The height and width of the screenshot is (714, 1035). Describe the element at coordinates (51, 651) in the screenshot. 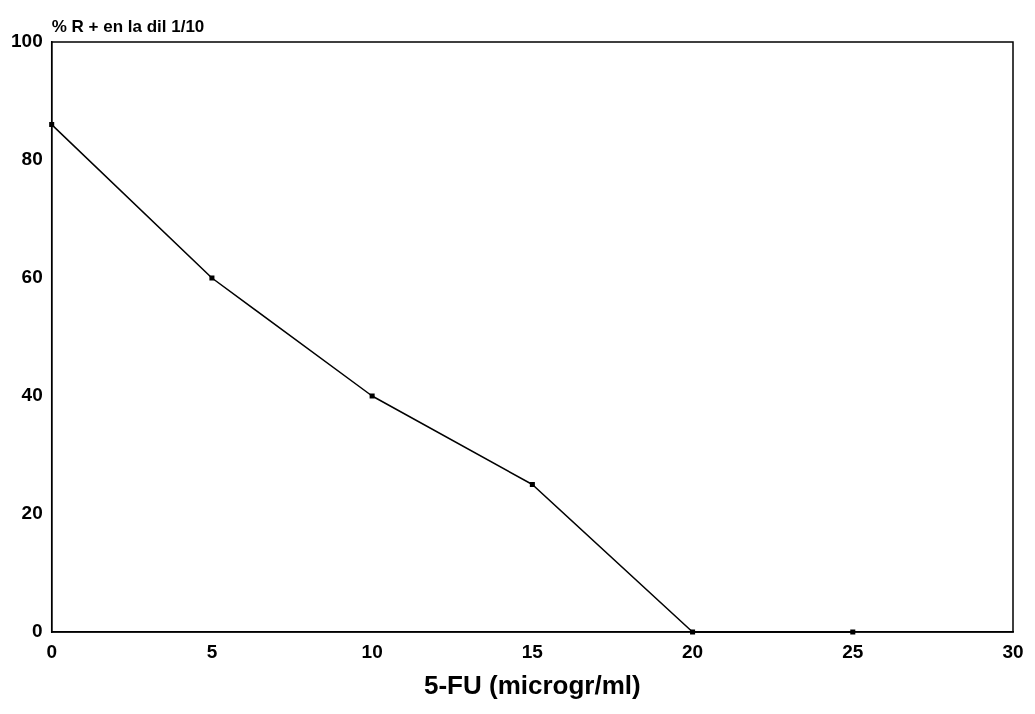

I see `x-tick-label: 0` at that location.